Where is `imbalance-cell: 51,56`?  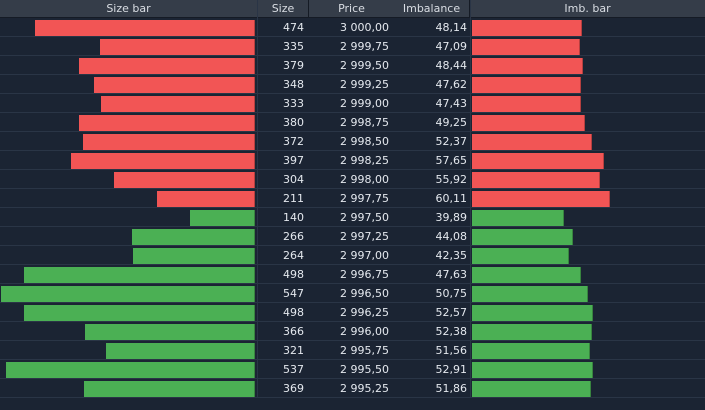
imbalance-cell: 51,56 is located at coordinates (451, 350).